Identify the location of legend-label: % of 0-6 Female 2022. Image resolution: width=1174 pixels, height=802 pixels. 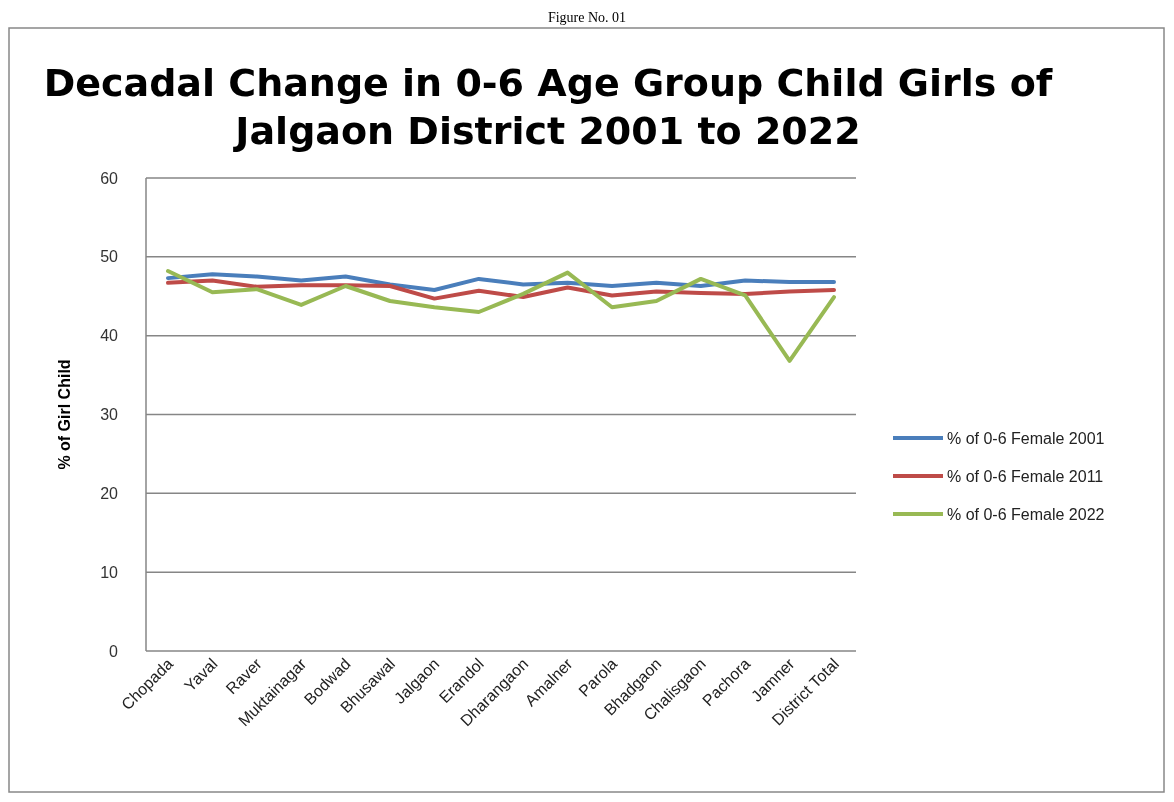
(1026, 514).